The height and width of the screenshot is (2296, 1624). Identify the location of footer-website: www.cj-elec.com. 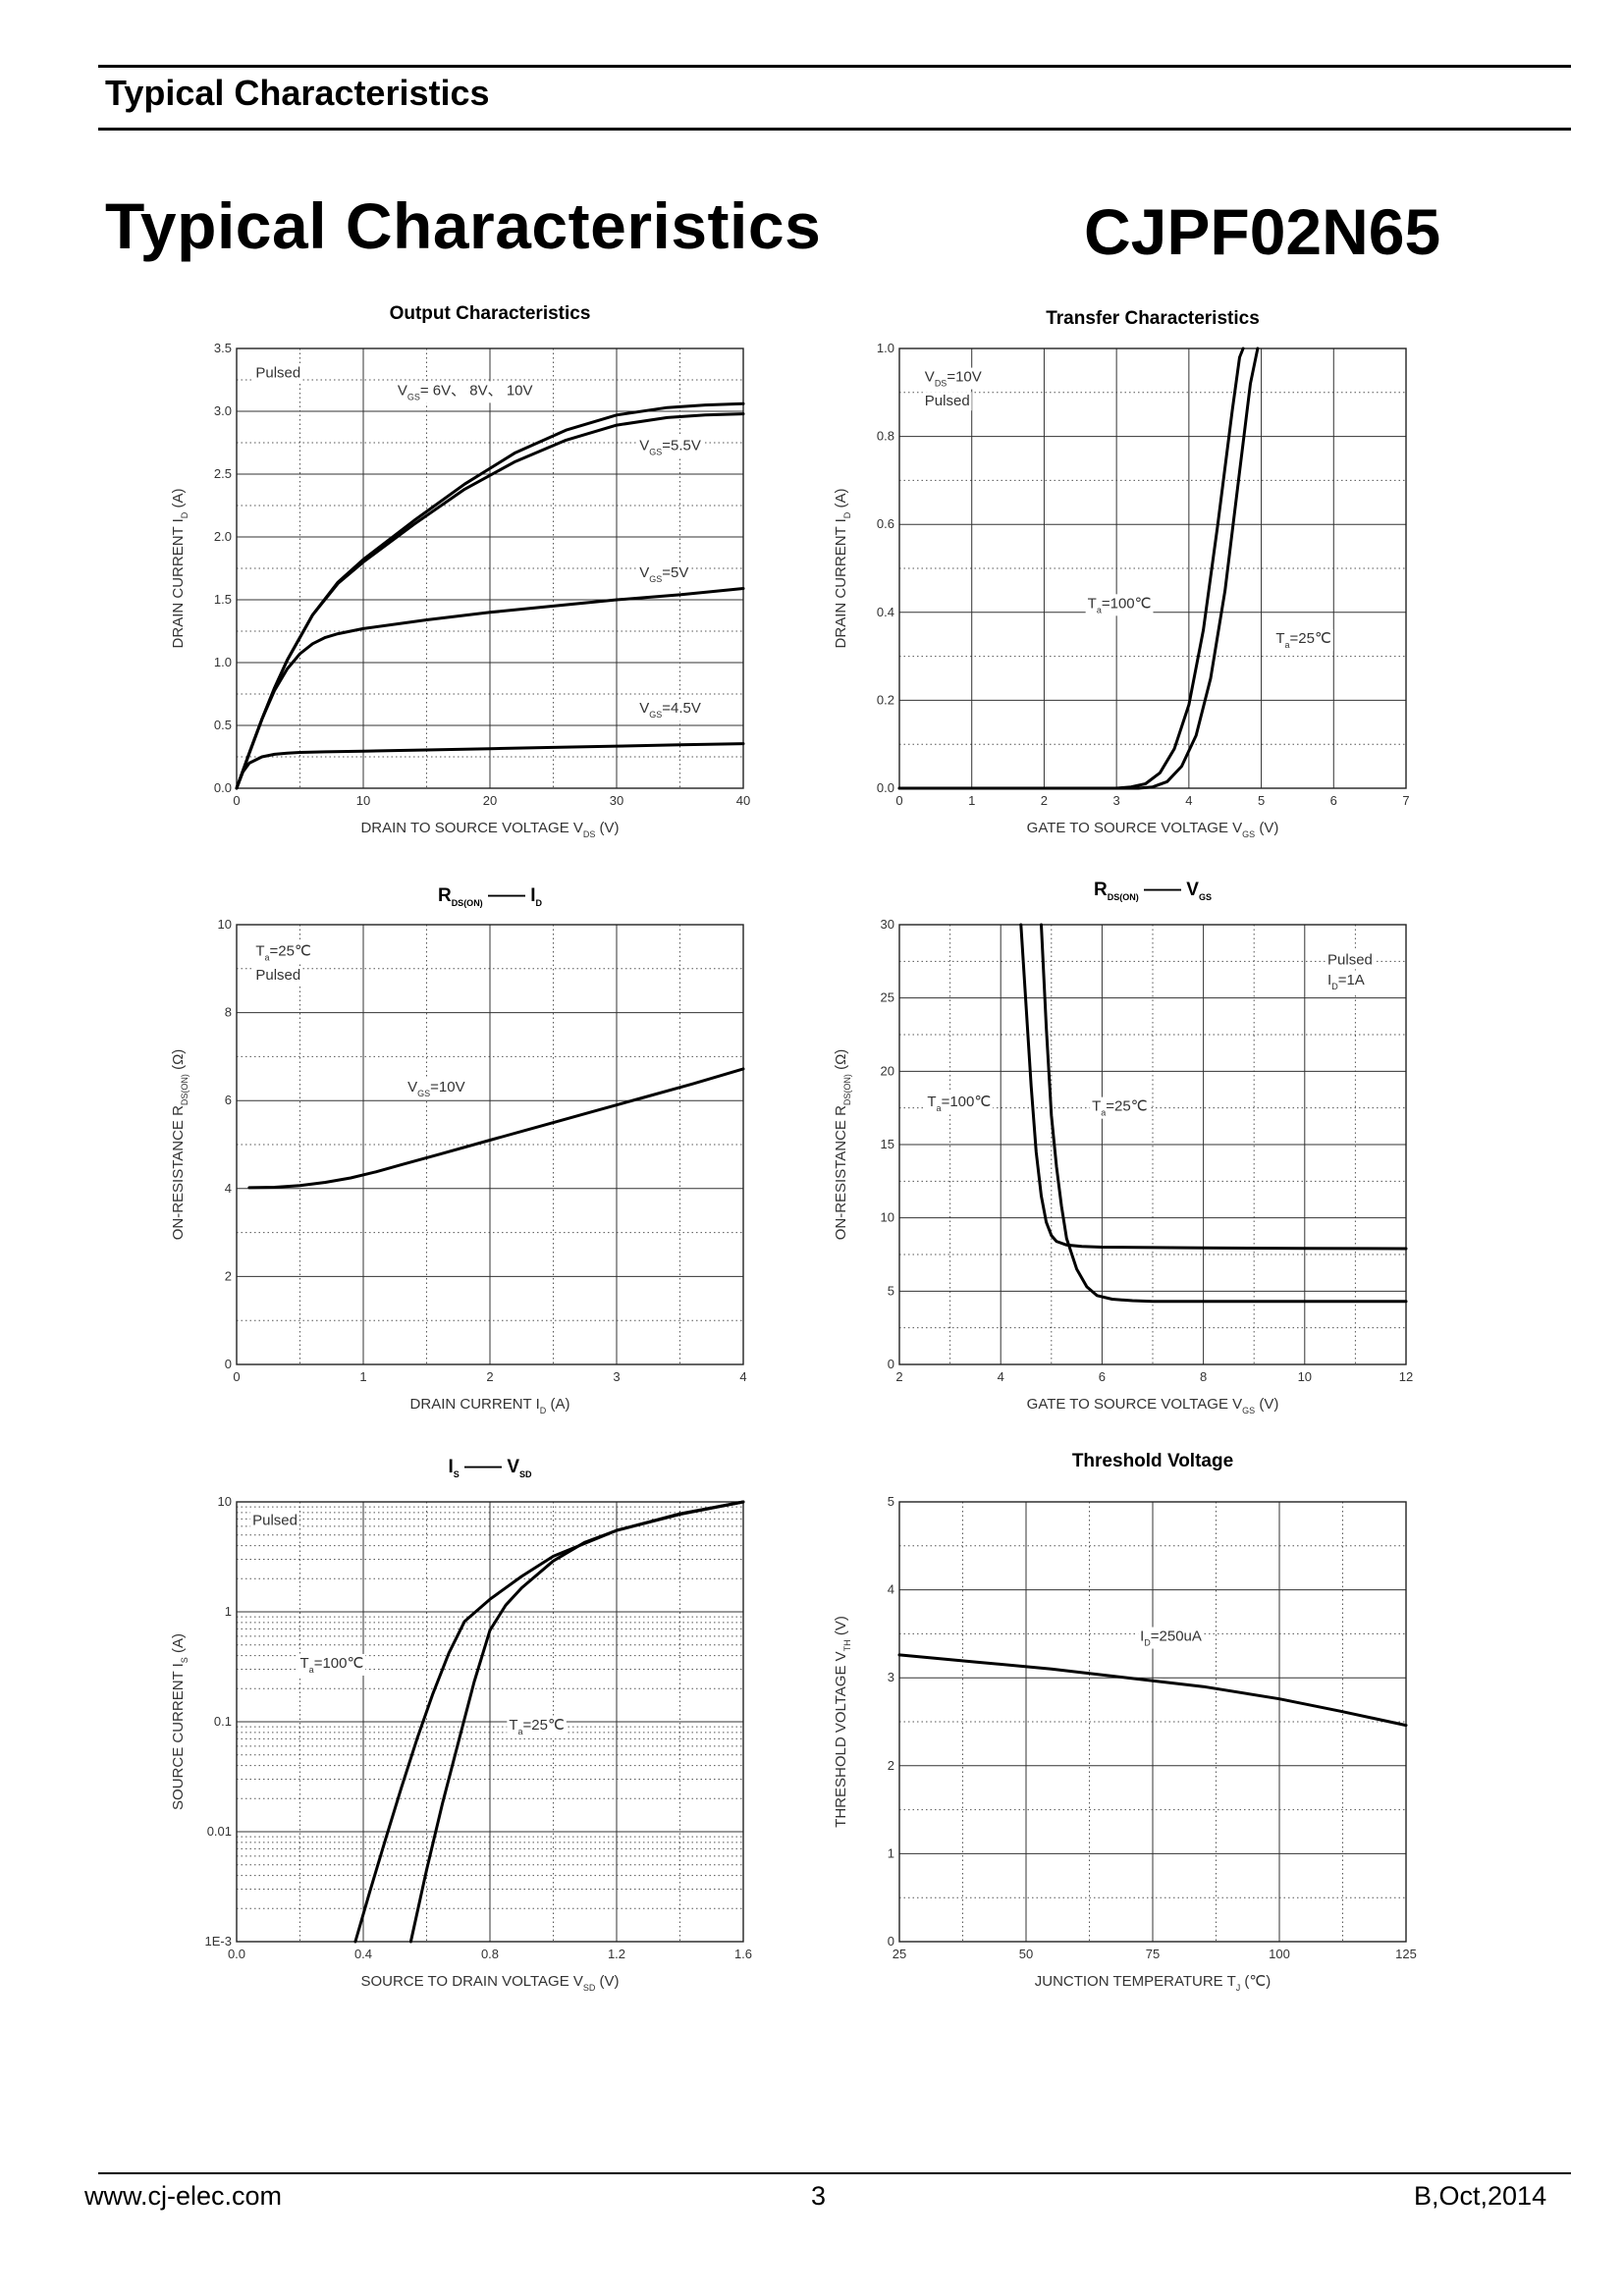
(183, 2196).